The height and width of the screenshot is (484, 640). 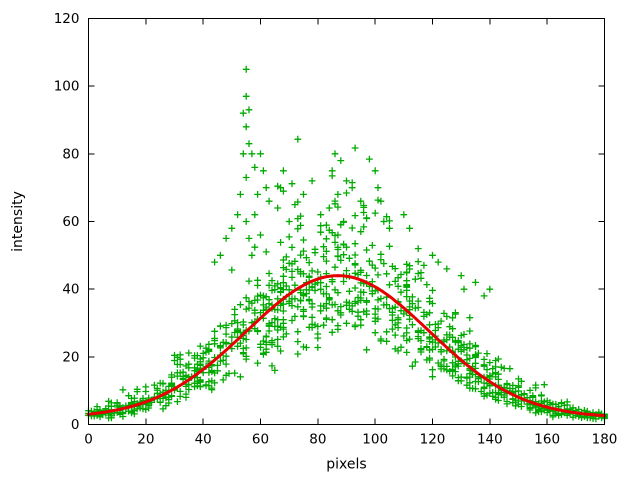 What do you see at coordinates (145, 440) in the screenshot?
I see `x-tick-label: 20` at bounding box center [145, 440].